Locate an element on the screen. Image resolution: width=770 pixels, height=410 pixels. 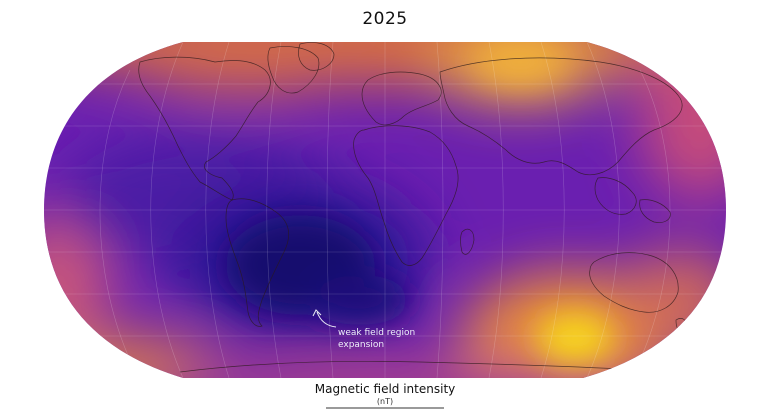
annotation-arrow is located at coordinates (324, 318).